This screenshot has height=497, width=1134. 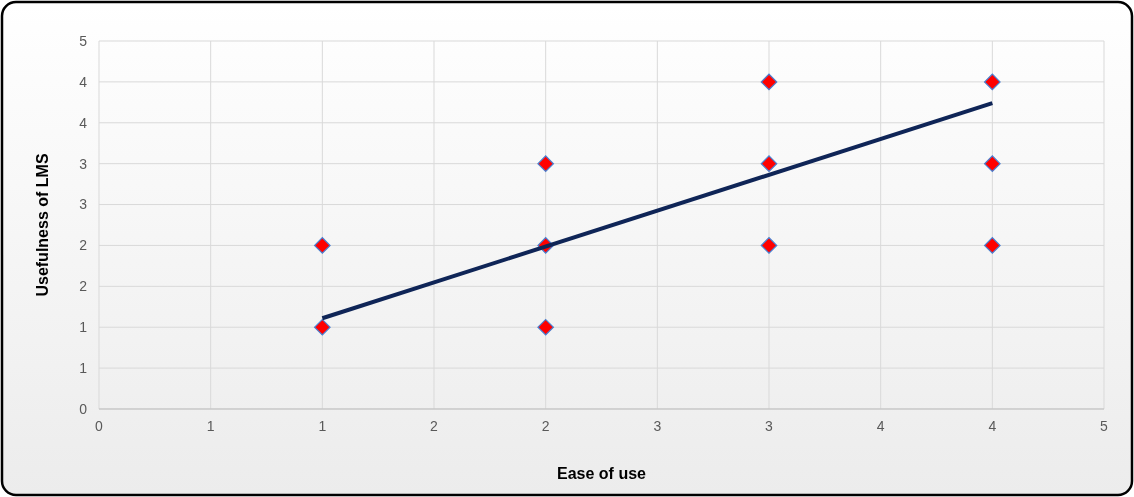 I want to click on x-tick-label: 5, so click(x=1104, y=426).